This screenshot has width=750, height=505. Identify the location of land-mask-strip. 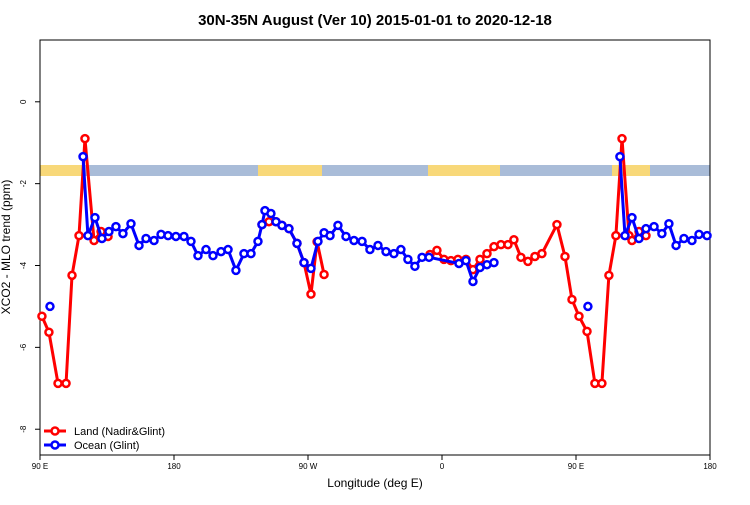
(375, 170).